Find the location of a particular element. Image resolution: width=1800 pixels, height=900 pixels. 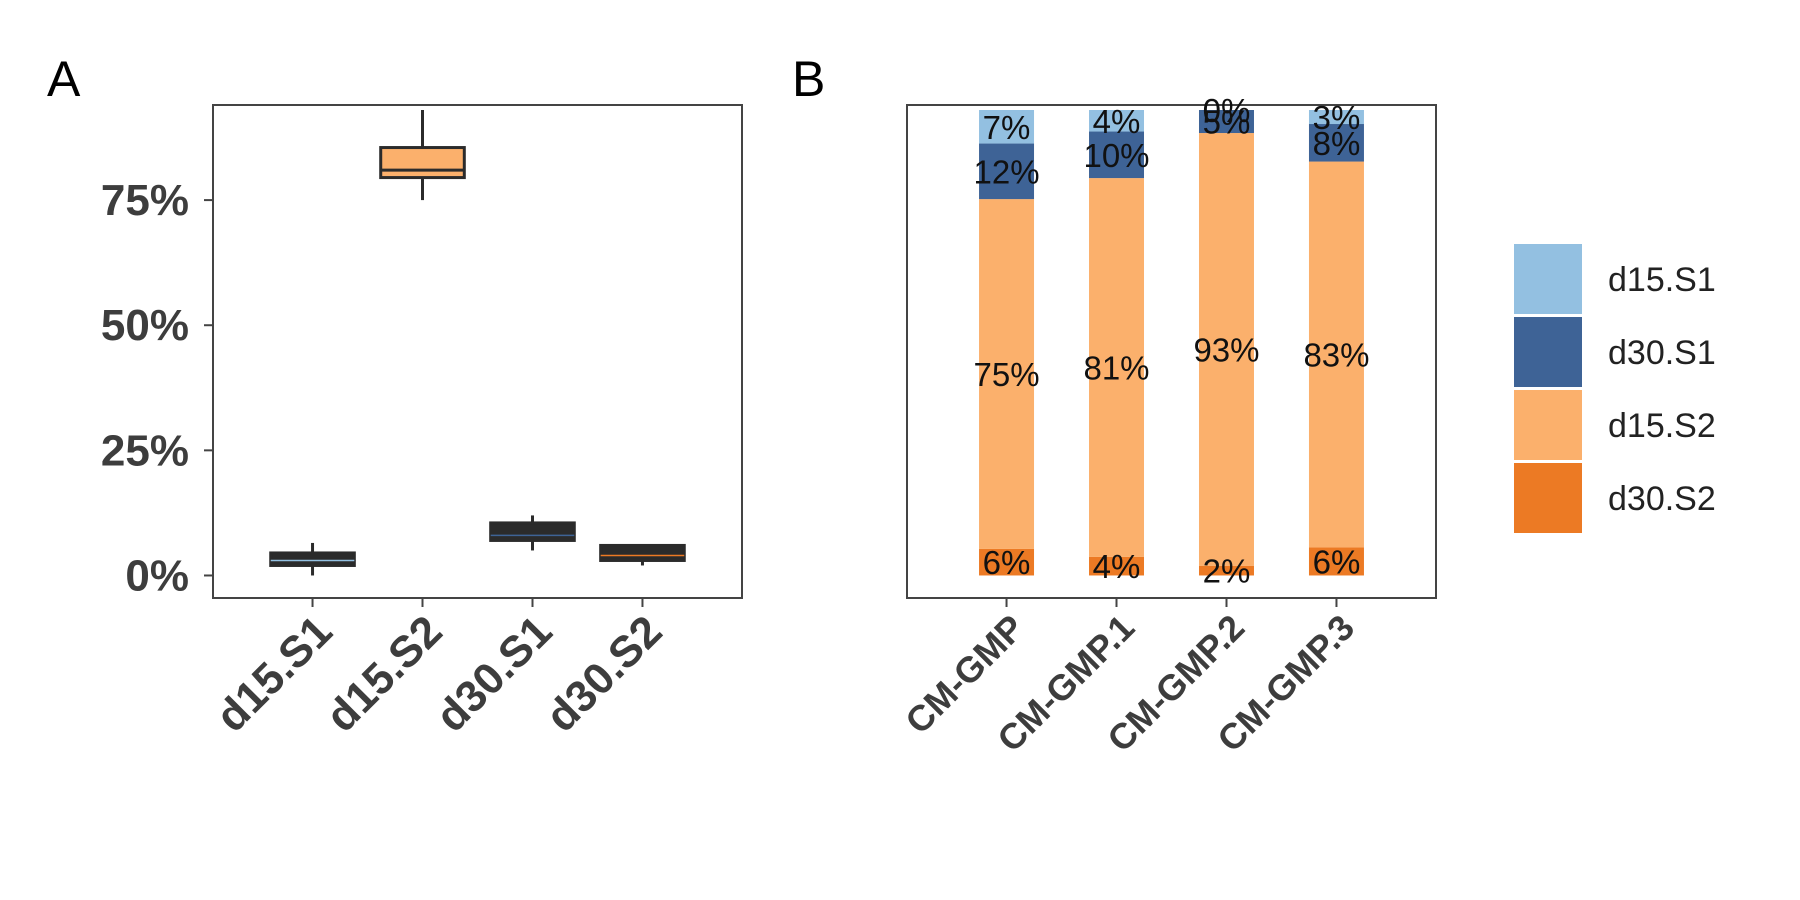

panel-a-y-axis: 0% 25% 50% 75% is located at coordinates (157, 388).